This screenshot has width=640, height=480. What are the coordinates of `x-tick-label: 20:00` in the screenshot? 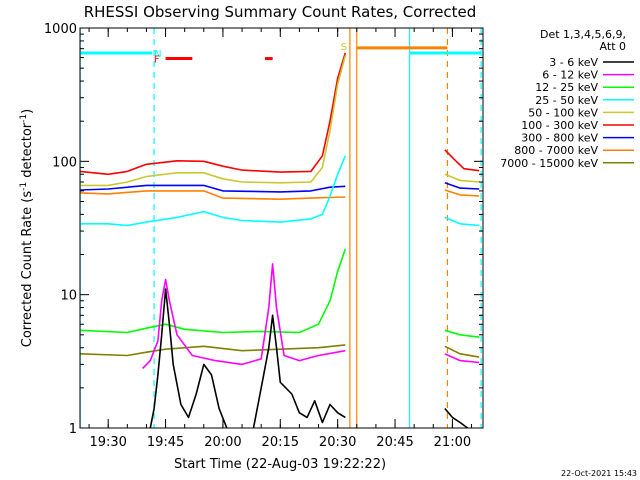 It's located at (222, 442).